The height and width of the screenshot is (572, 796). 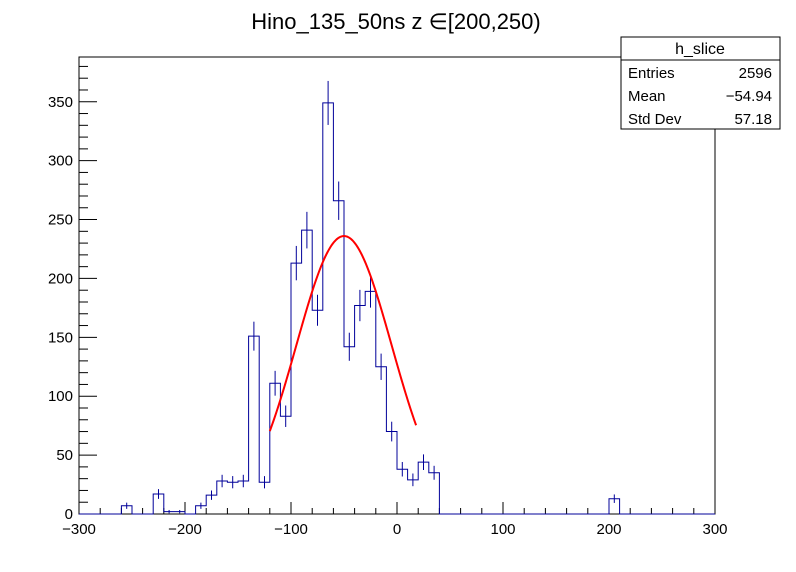 What do you see at coordinates (69, 514) in the screenshot?
I see `y-tick-label: 0` at bounding box center [69, 514].